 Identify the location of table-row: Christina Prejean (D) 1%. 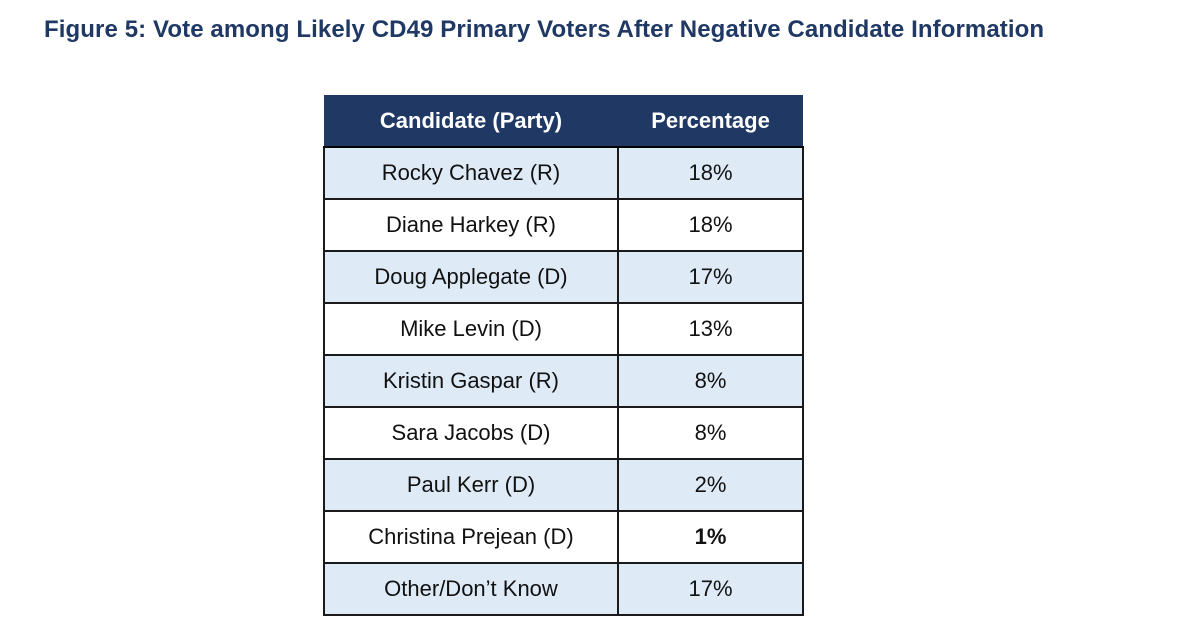
(563, 537).